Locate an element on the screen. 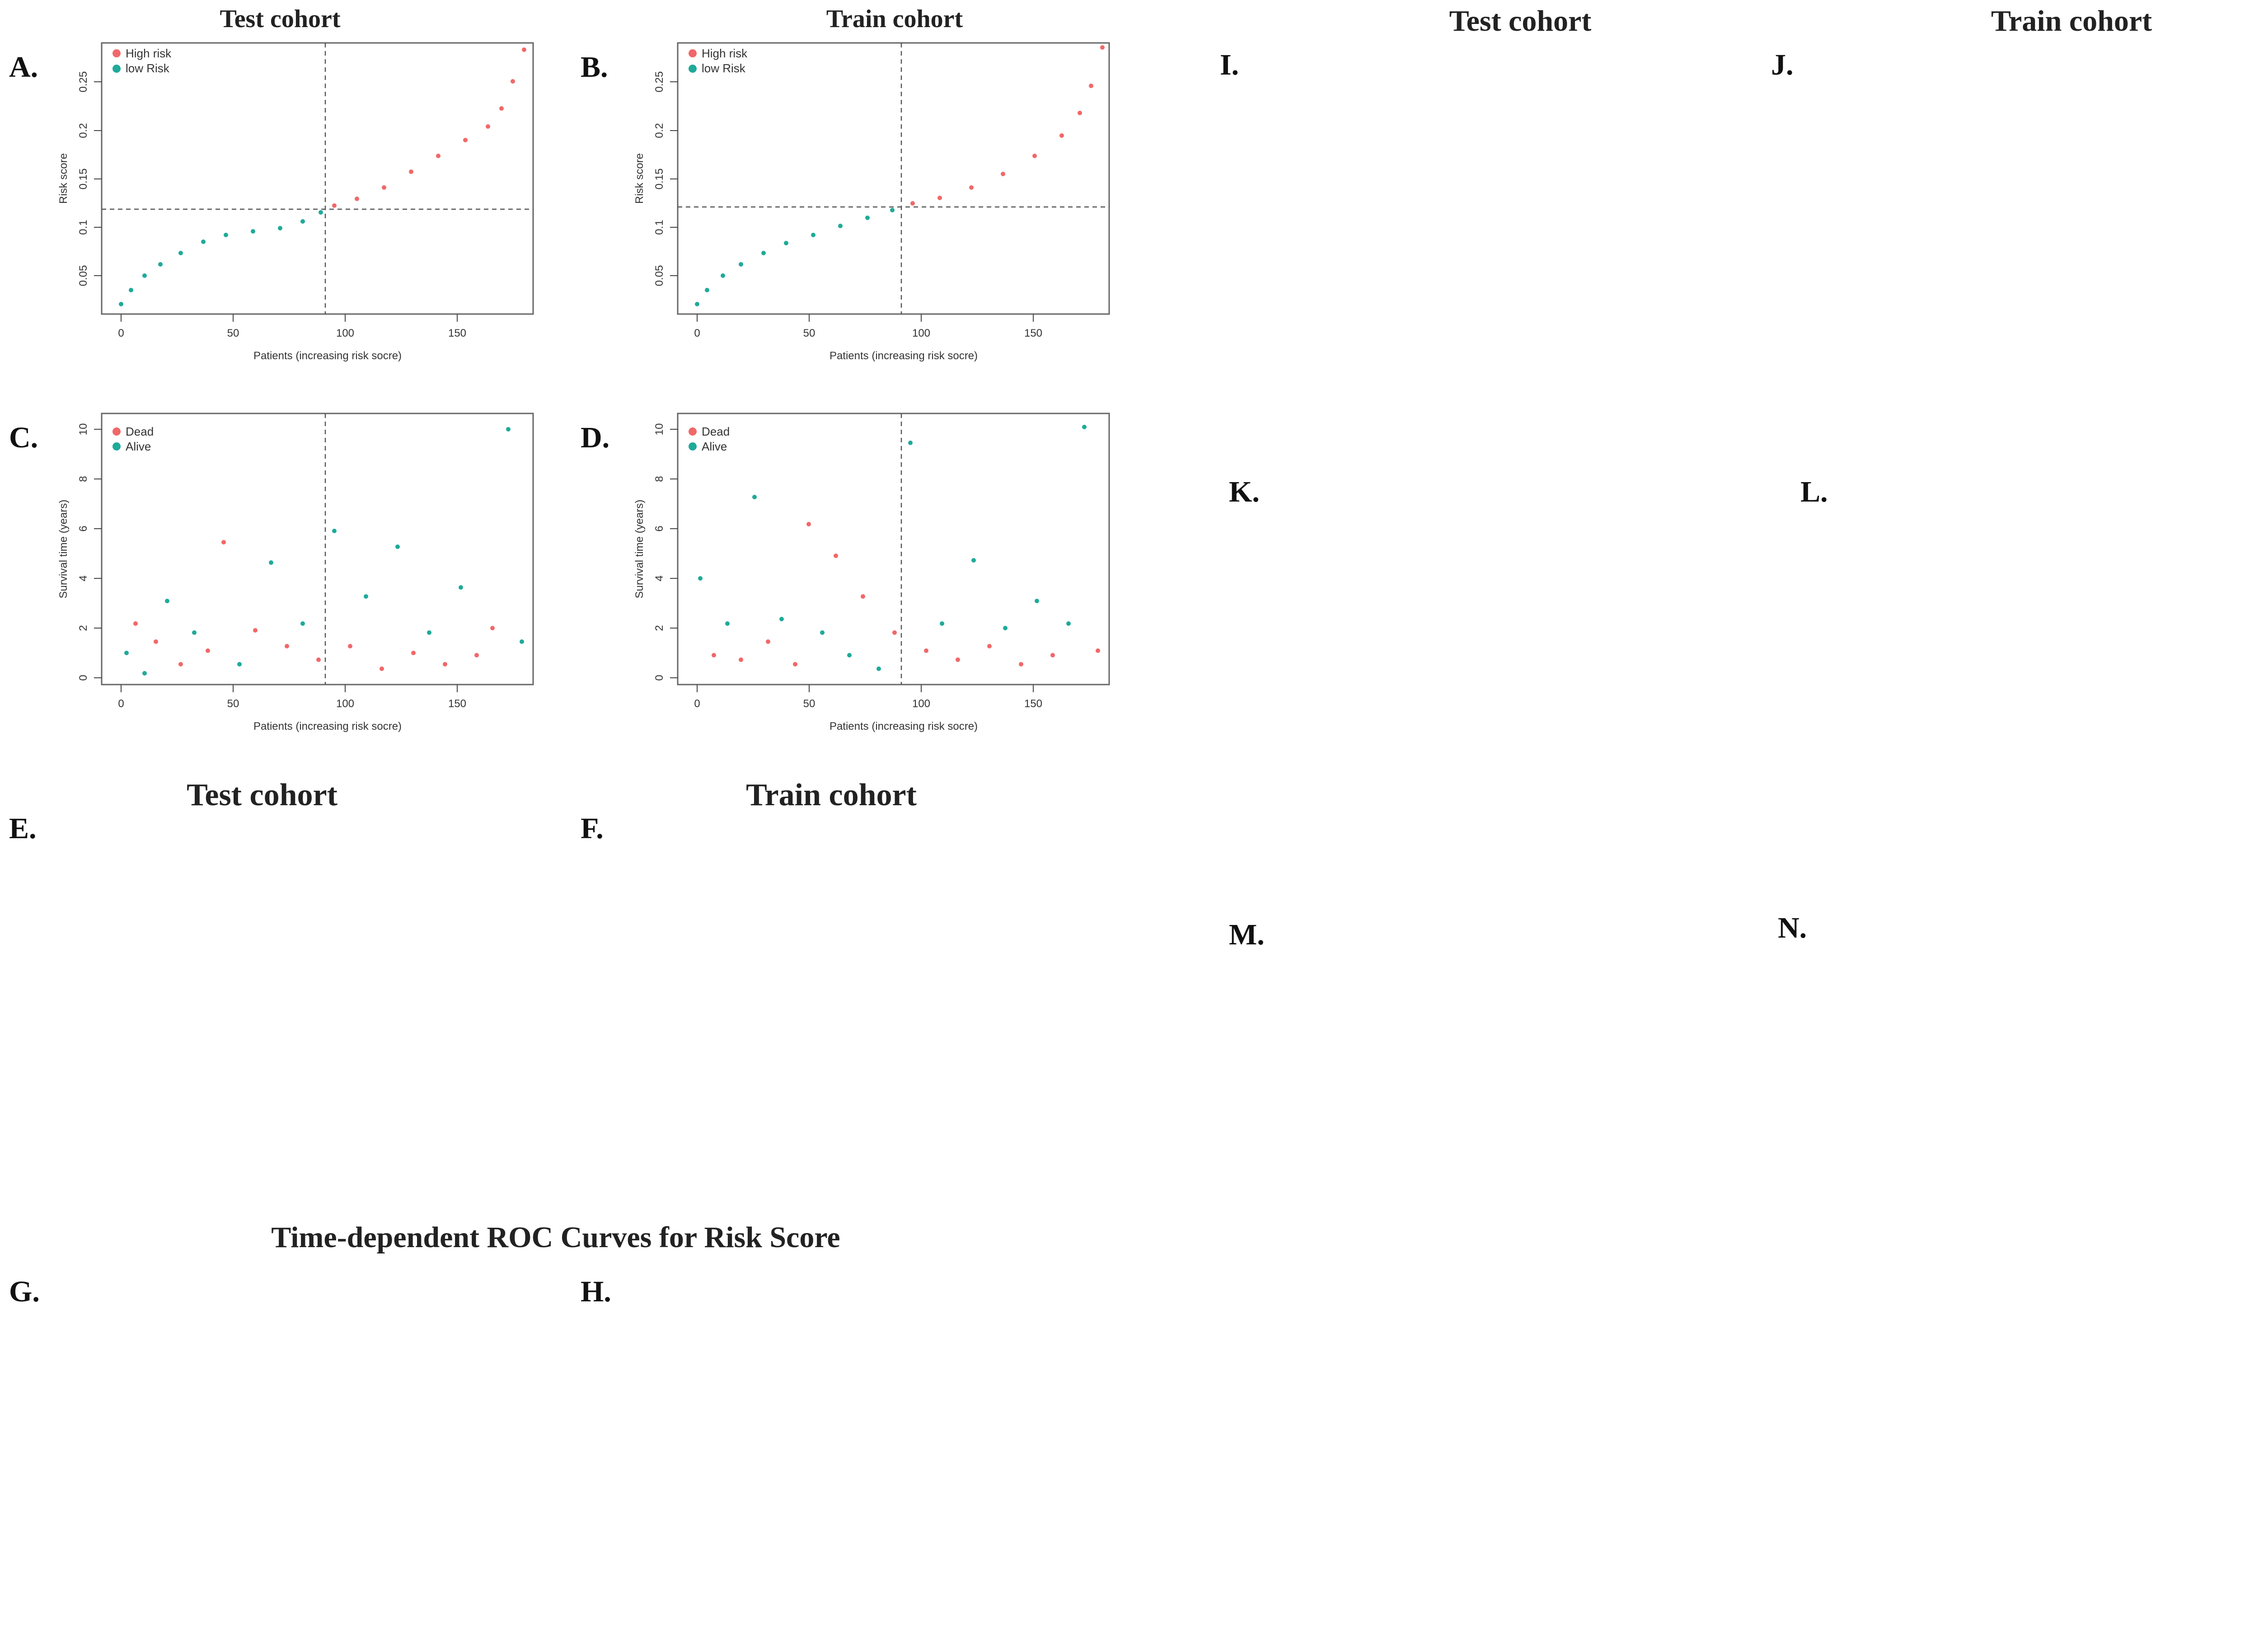 The width and height of the screenshot is (2259, 1652). y-axis: 0.05 0.1 0.15 0.2 0.25 is located at coordinates (665, 178).